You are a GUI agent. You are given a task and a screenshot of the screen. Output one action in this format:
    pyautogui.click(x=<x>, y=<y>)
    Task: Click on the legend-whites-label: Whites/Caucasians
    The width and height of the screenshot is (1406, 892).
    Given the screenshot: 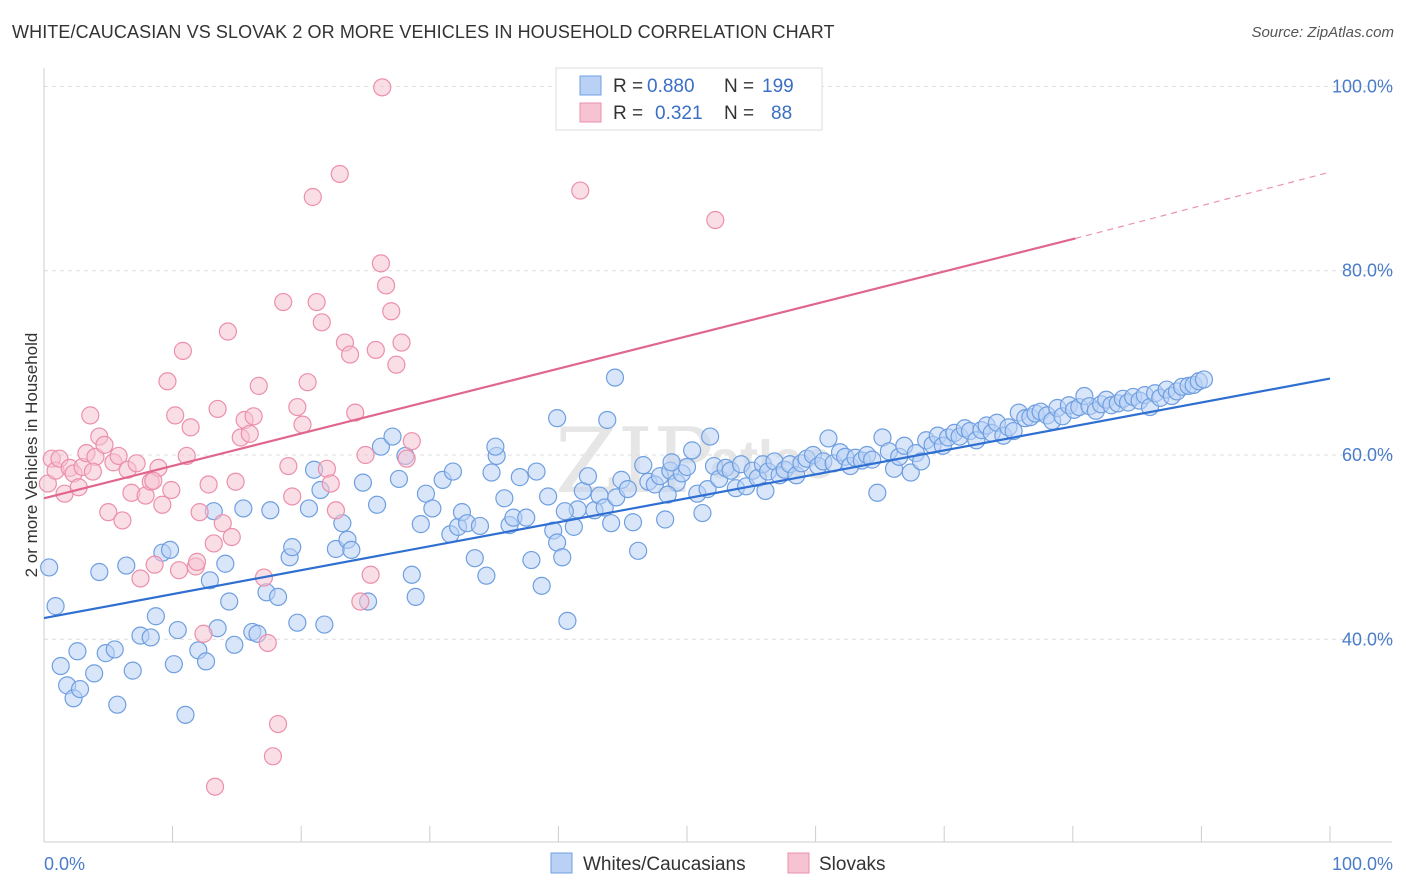 What is the action you would take?
    pyautogui.click(x=664, y=864)
    